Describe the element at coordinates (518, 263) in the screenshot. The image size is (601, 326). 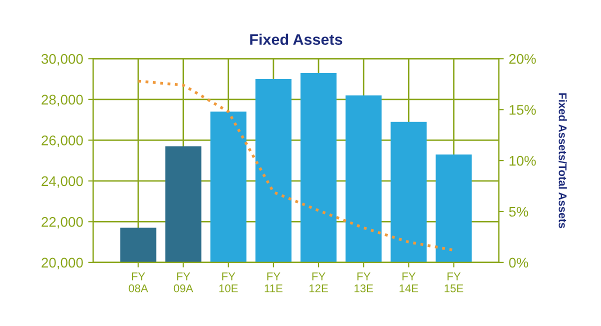
I see `y2-tick-label: 0%` at that location.